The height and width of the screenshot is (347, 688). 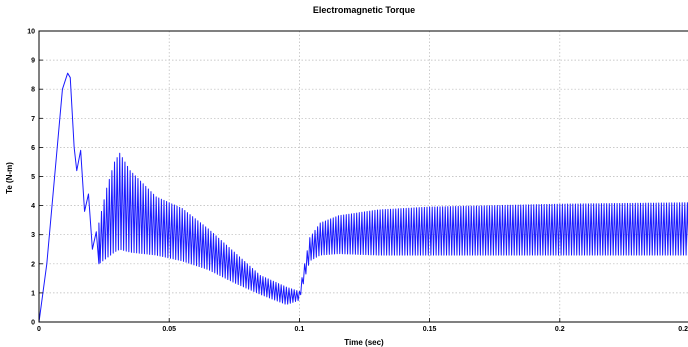 I want to click on y-axis-label: Te (N-m), so click(x=9, y=178).